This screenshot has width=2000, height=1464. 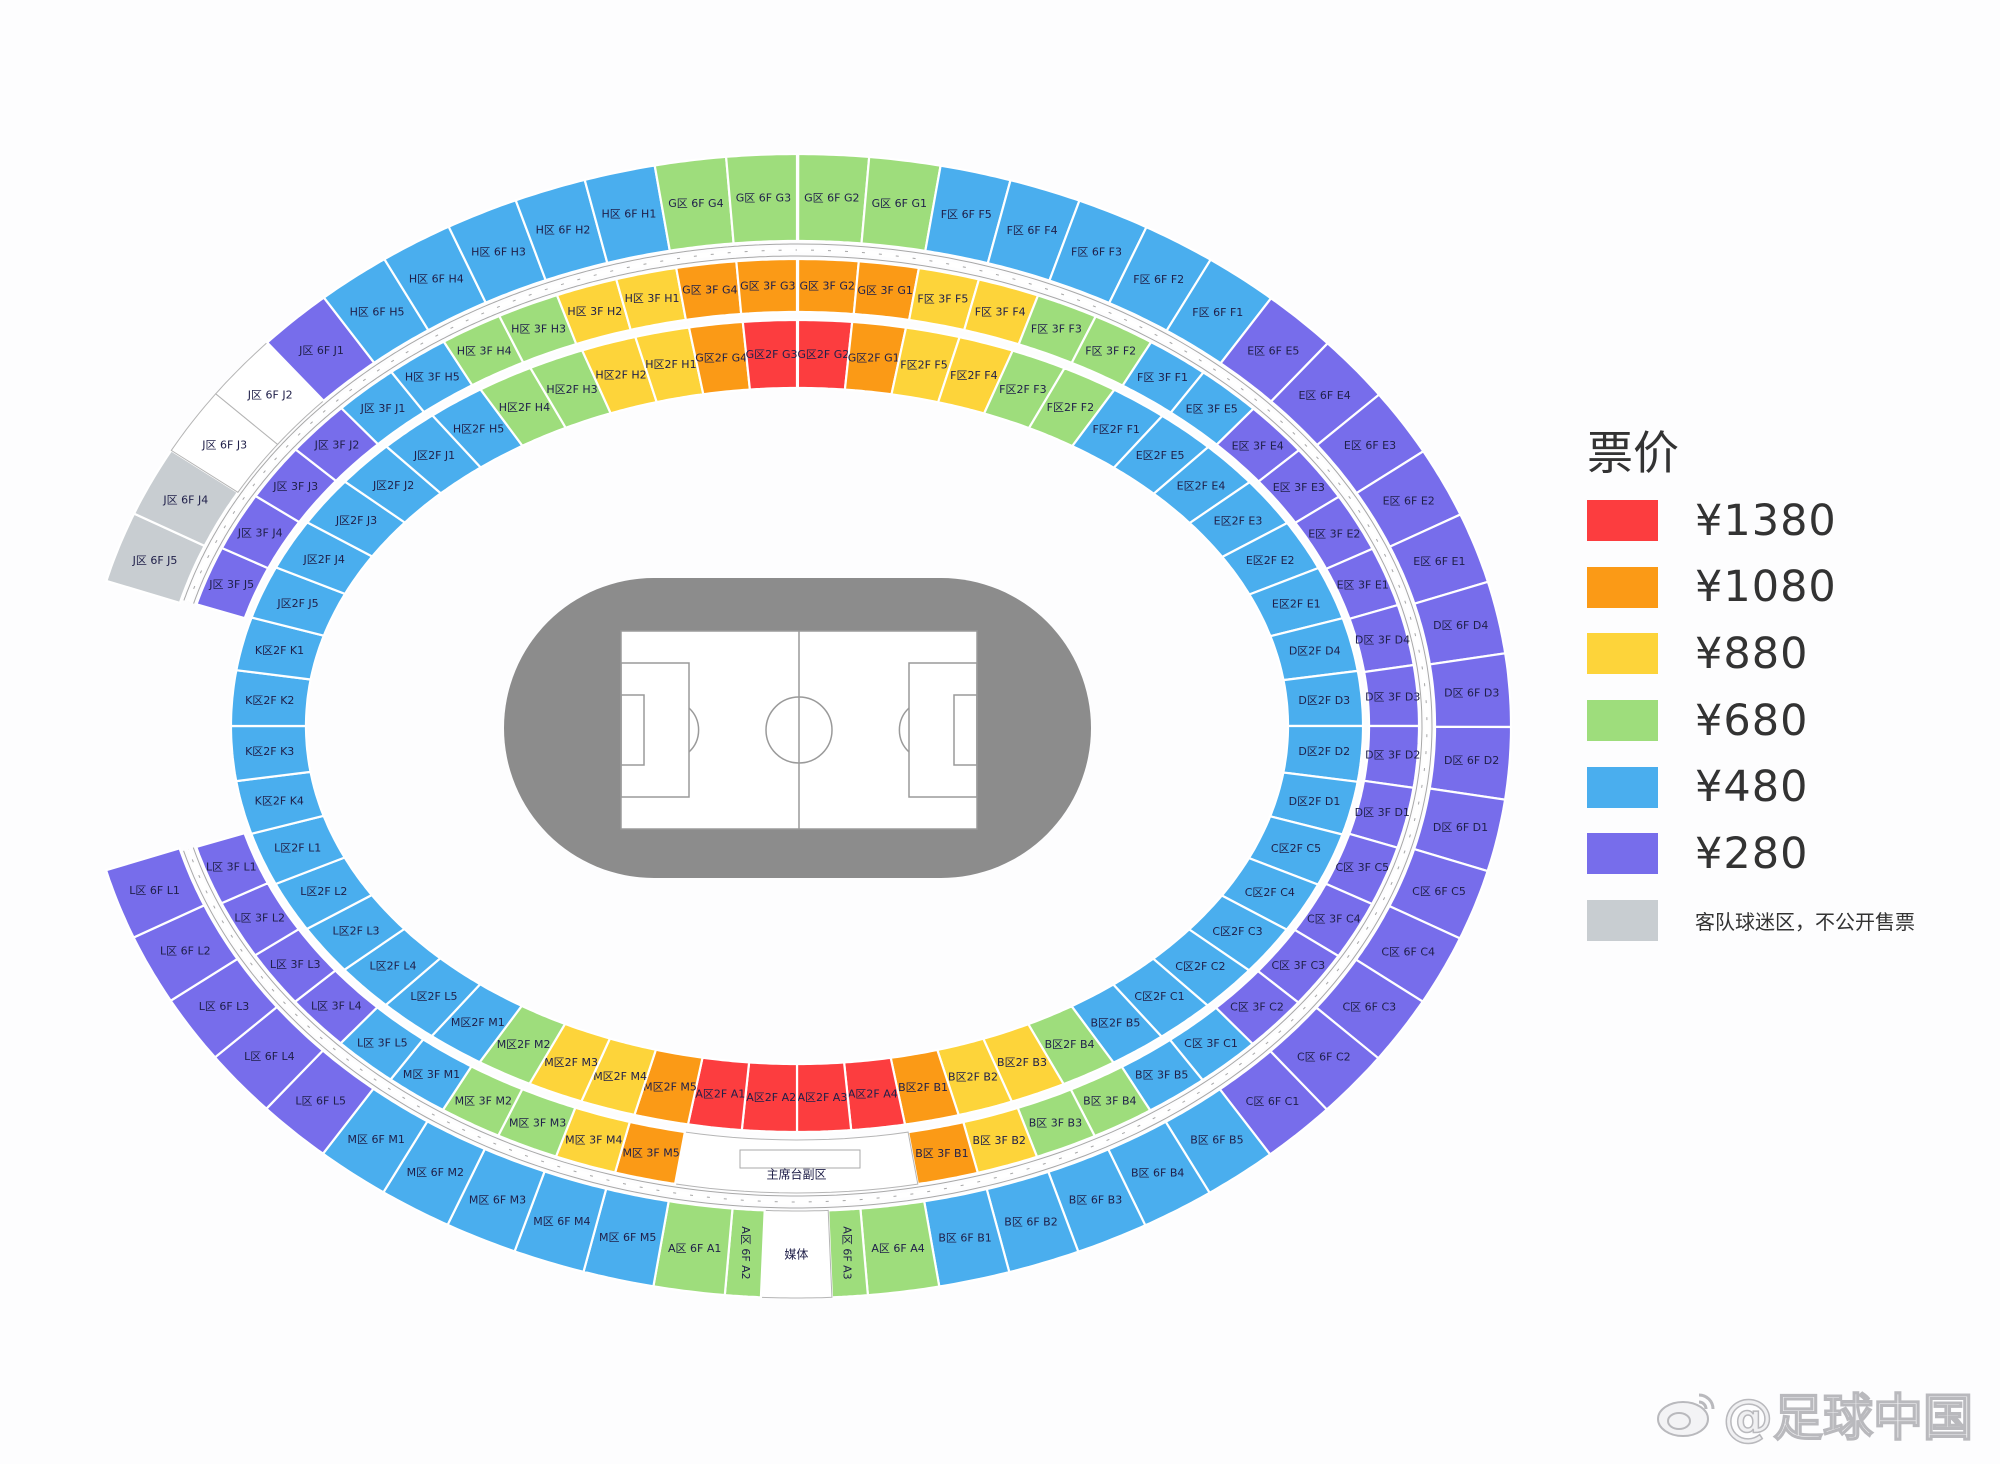 What do you see at coordinates (1000, 311) in the screenshot?
I see `seat-section-label: F区 3F F4` at bounding box center [1000, 311].